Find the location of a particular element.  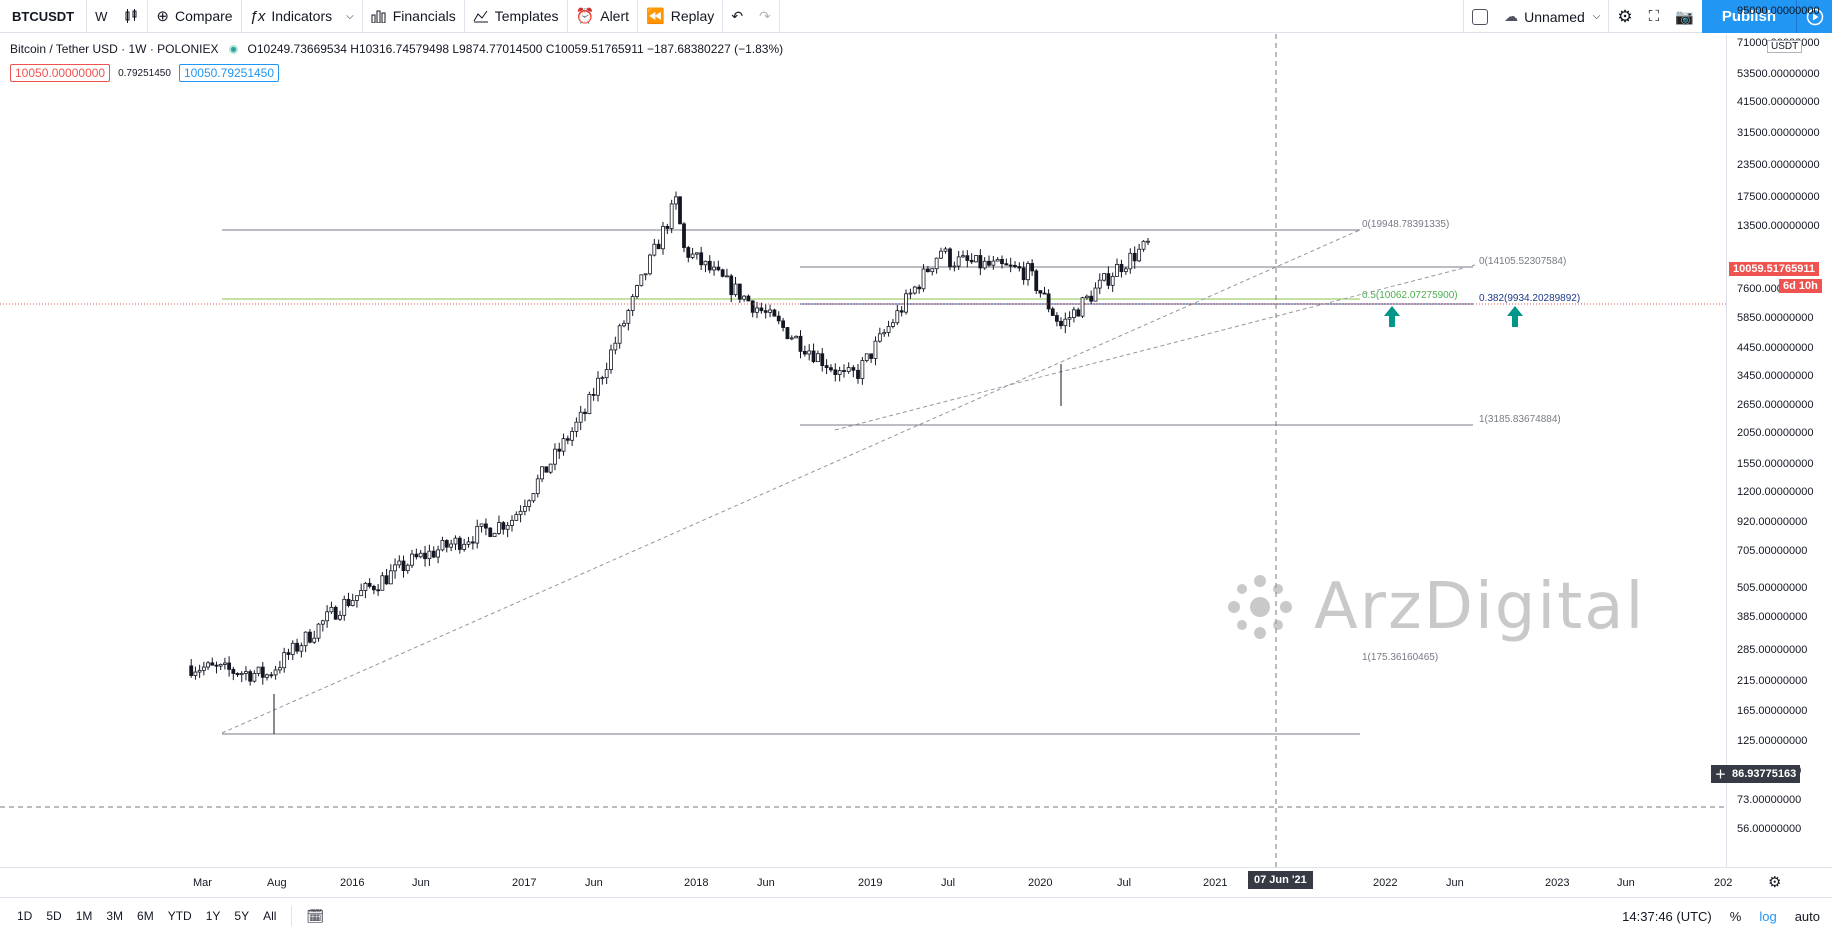

range-button-1y: 1Y is located at coordinates (213, 916).